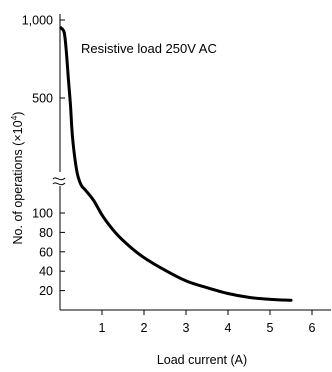  I want to click on y-axis-label-exponent: 4, so click(14, 117).